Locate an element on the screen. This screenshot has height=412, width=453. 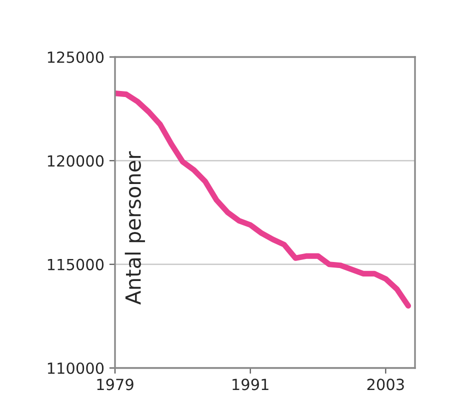
y-tick-label: 120000 is located at coordinates (76, 161).